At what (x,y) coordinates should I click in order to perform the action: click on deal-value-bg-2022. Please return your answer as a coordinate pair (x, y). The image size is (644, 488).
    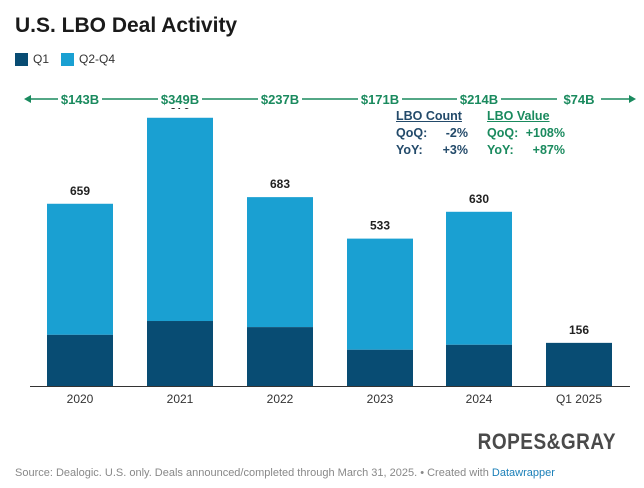
    Looking at the image, I should click on (280, 99).